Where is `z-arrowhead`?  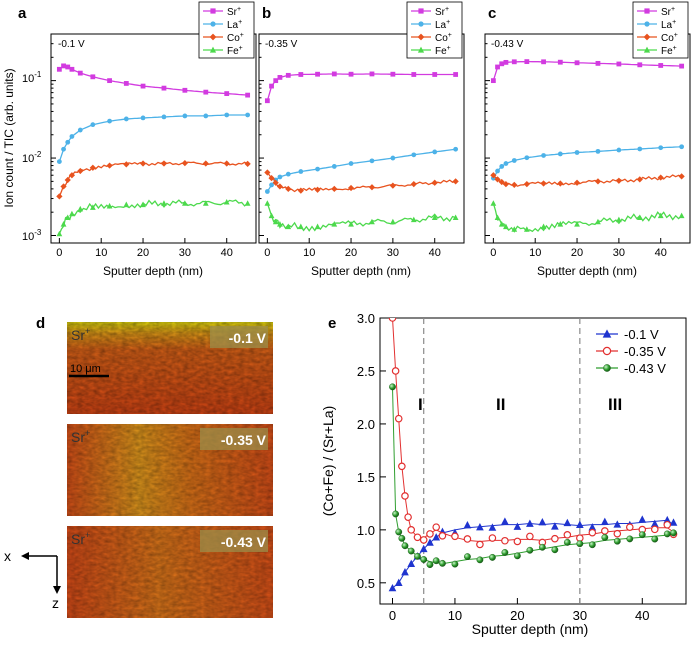 z-arrowhead is located at coordinates (57, 590).